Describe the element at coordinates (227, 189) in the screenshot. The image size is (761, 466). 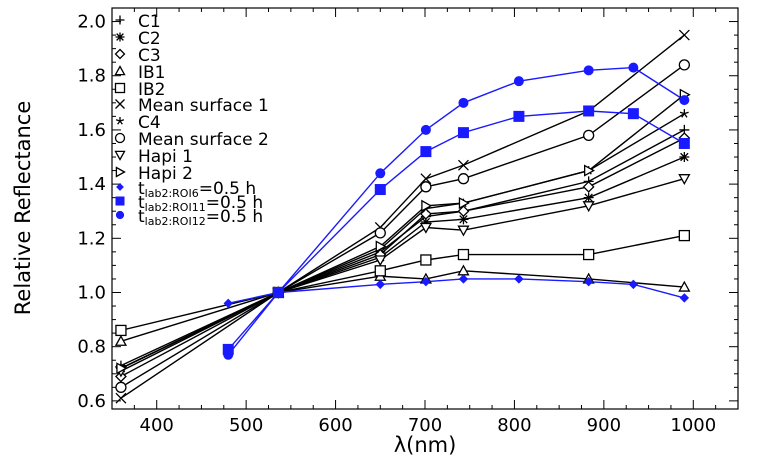
I see `legend-label-rest: =0.5 h` at that location.